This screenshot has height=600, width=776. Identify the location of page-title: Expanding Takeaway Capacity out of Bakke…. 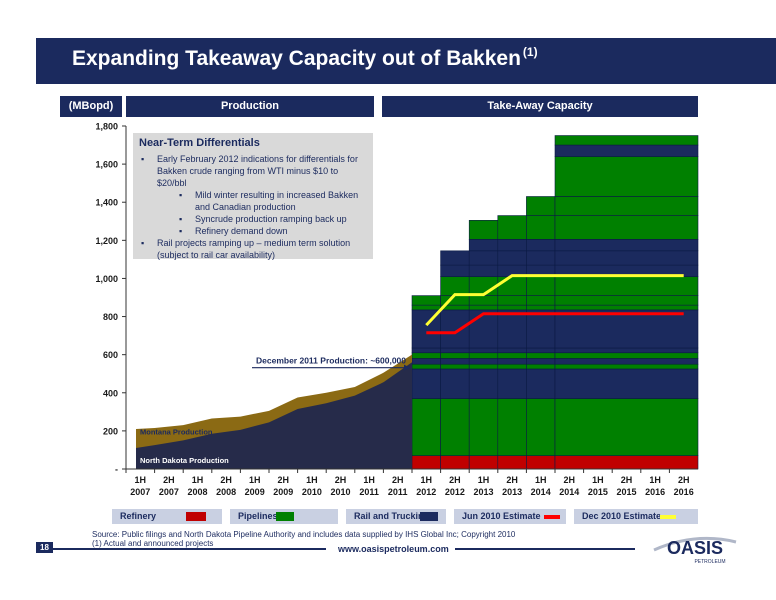
(305, 58).